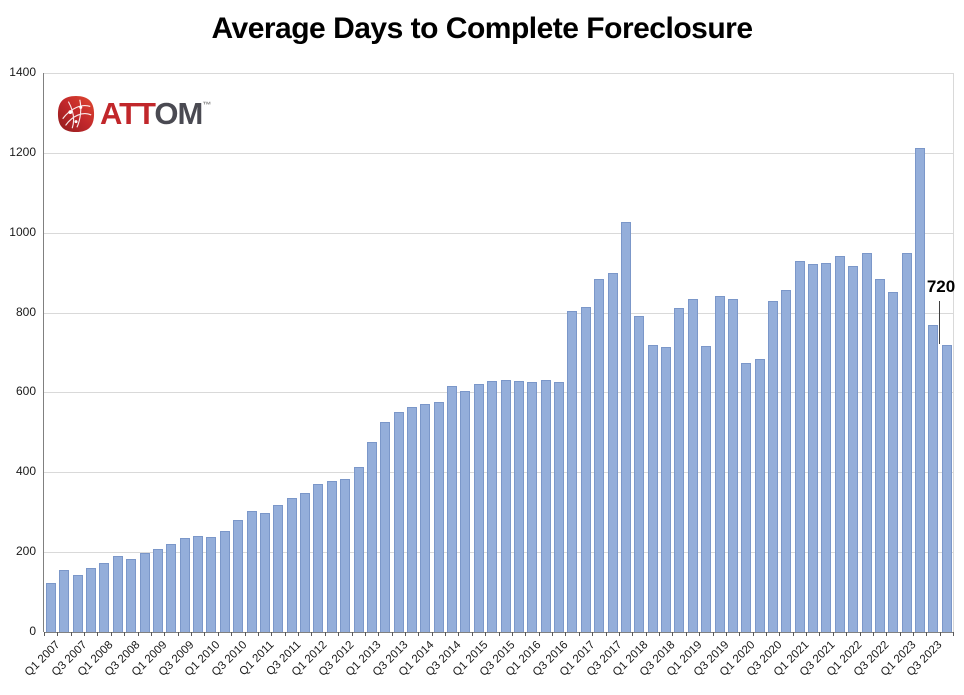 The width and height of the screenshot is (964, 695). Describe the element at coordinates (759, 495) in the screenshot. I see `bar-Q2-2020` at that location.